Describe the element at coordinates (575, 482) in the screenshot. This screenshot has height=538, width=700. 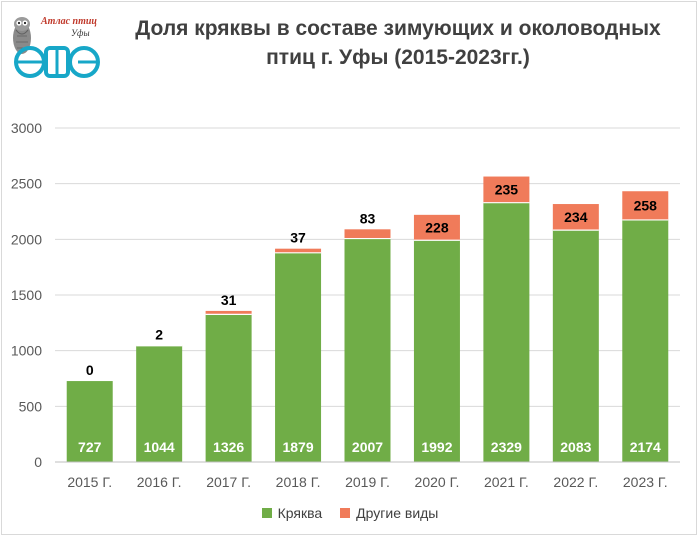
I see `x-tick-label: 2022 Г.` at that location.